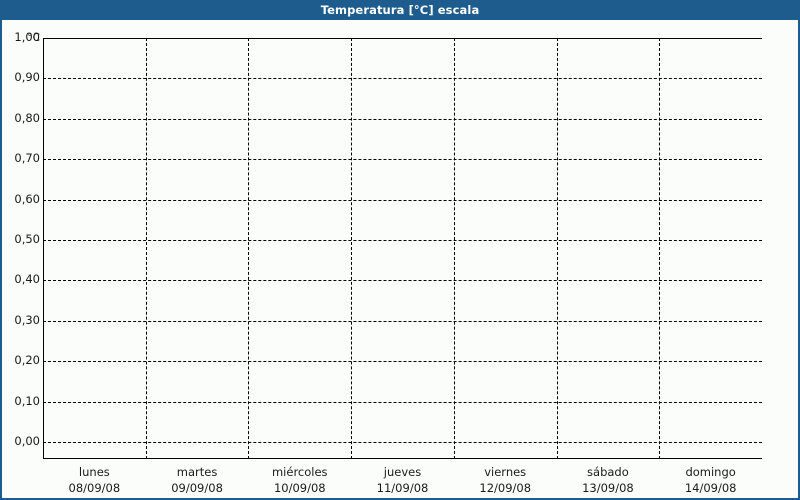 This screenshot has width=800, height=500. I want to click on y-axis-tick: 0,20, so click(21, 360).